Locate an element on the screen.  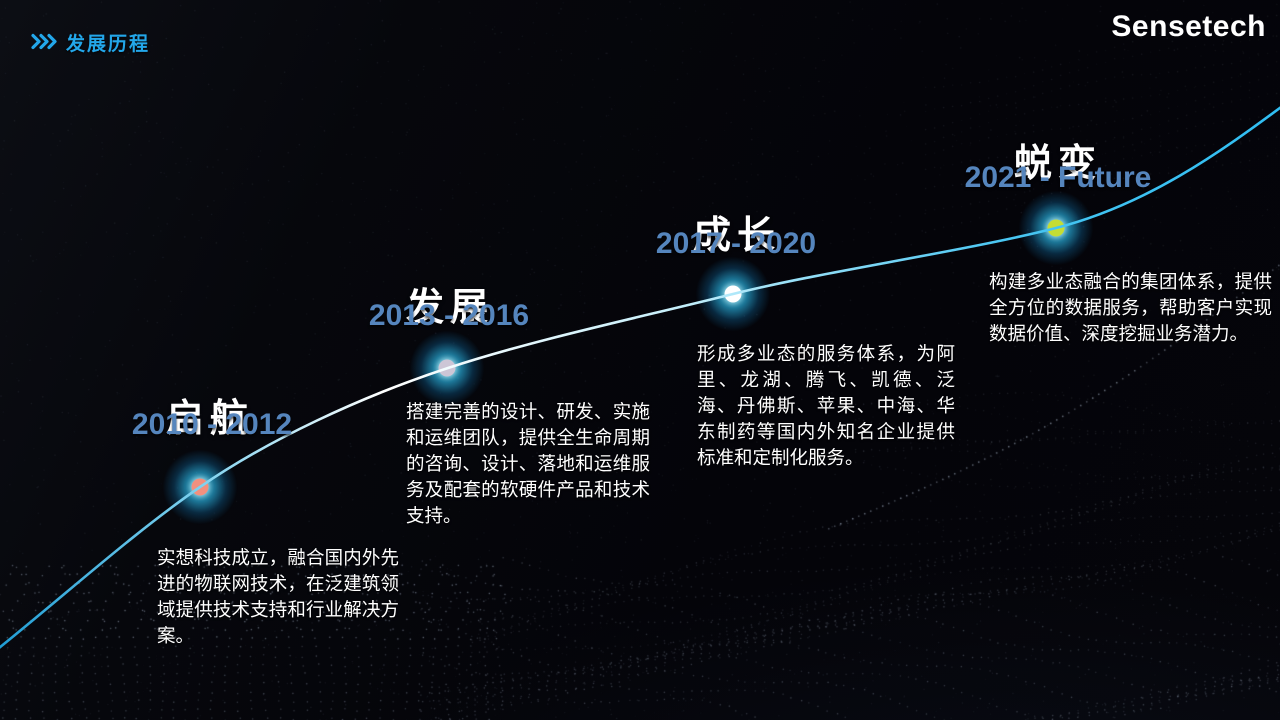
milestone-period: 2021 - Future is located at coordinates (1058, 177).